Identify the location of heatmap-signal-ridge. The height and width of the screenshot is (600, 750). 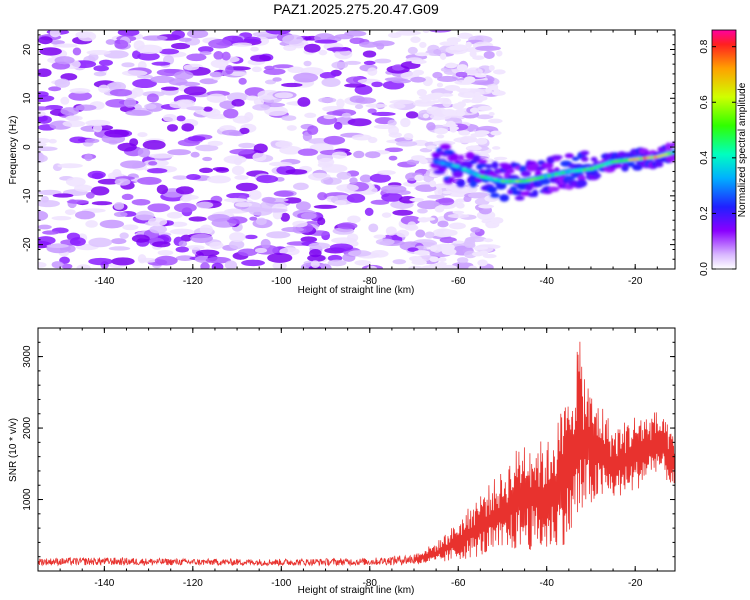
(552, 172).